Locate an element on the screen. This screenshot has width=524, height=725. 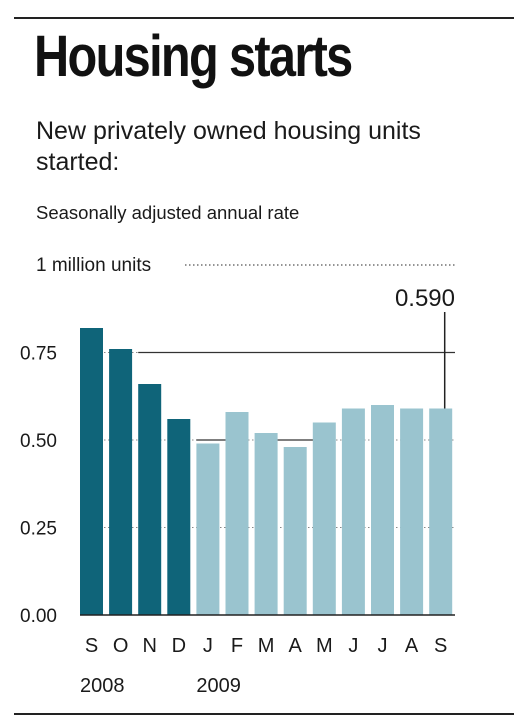
y-tick-label-3: 0.00 is located at coordinates (38, 616).